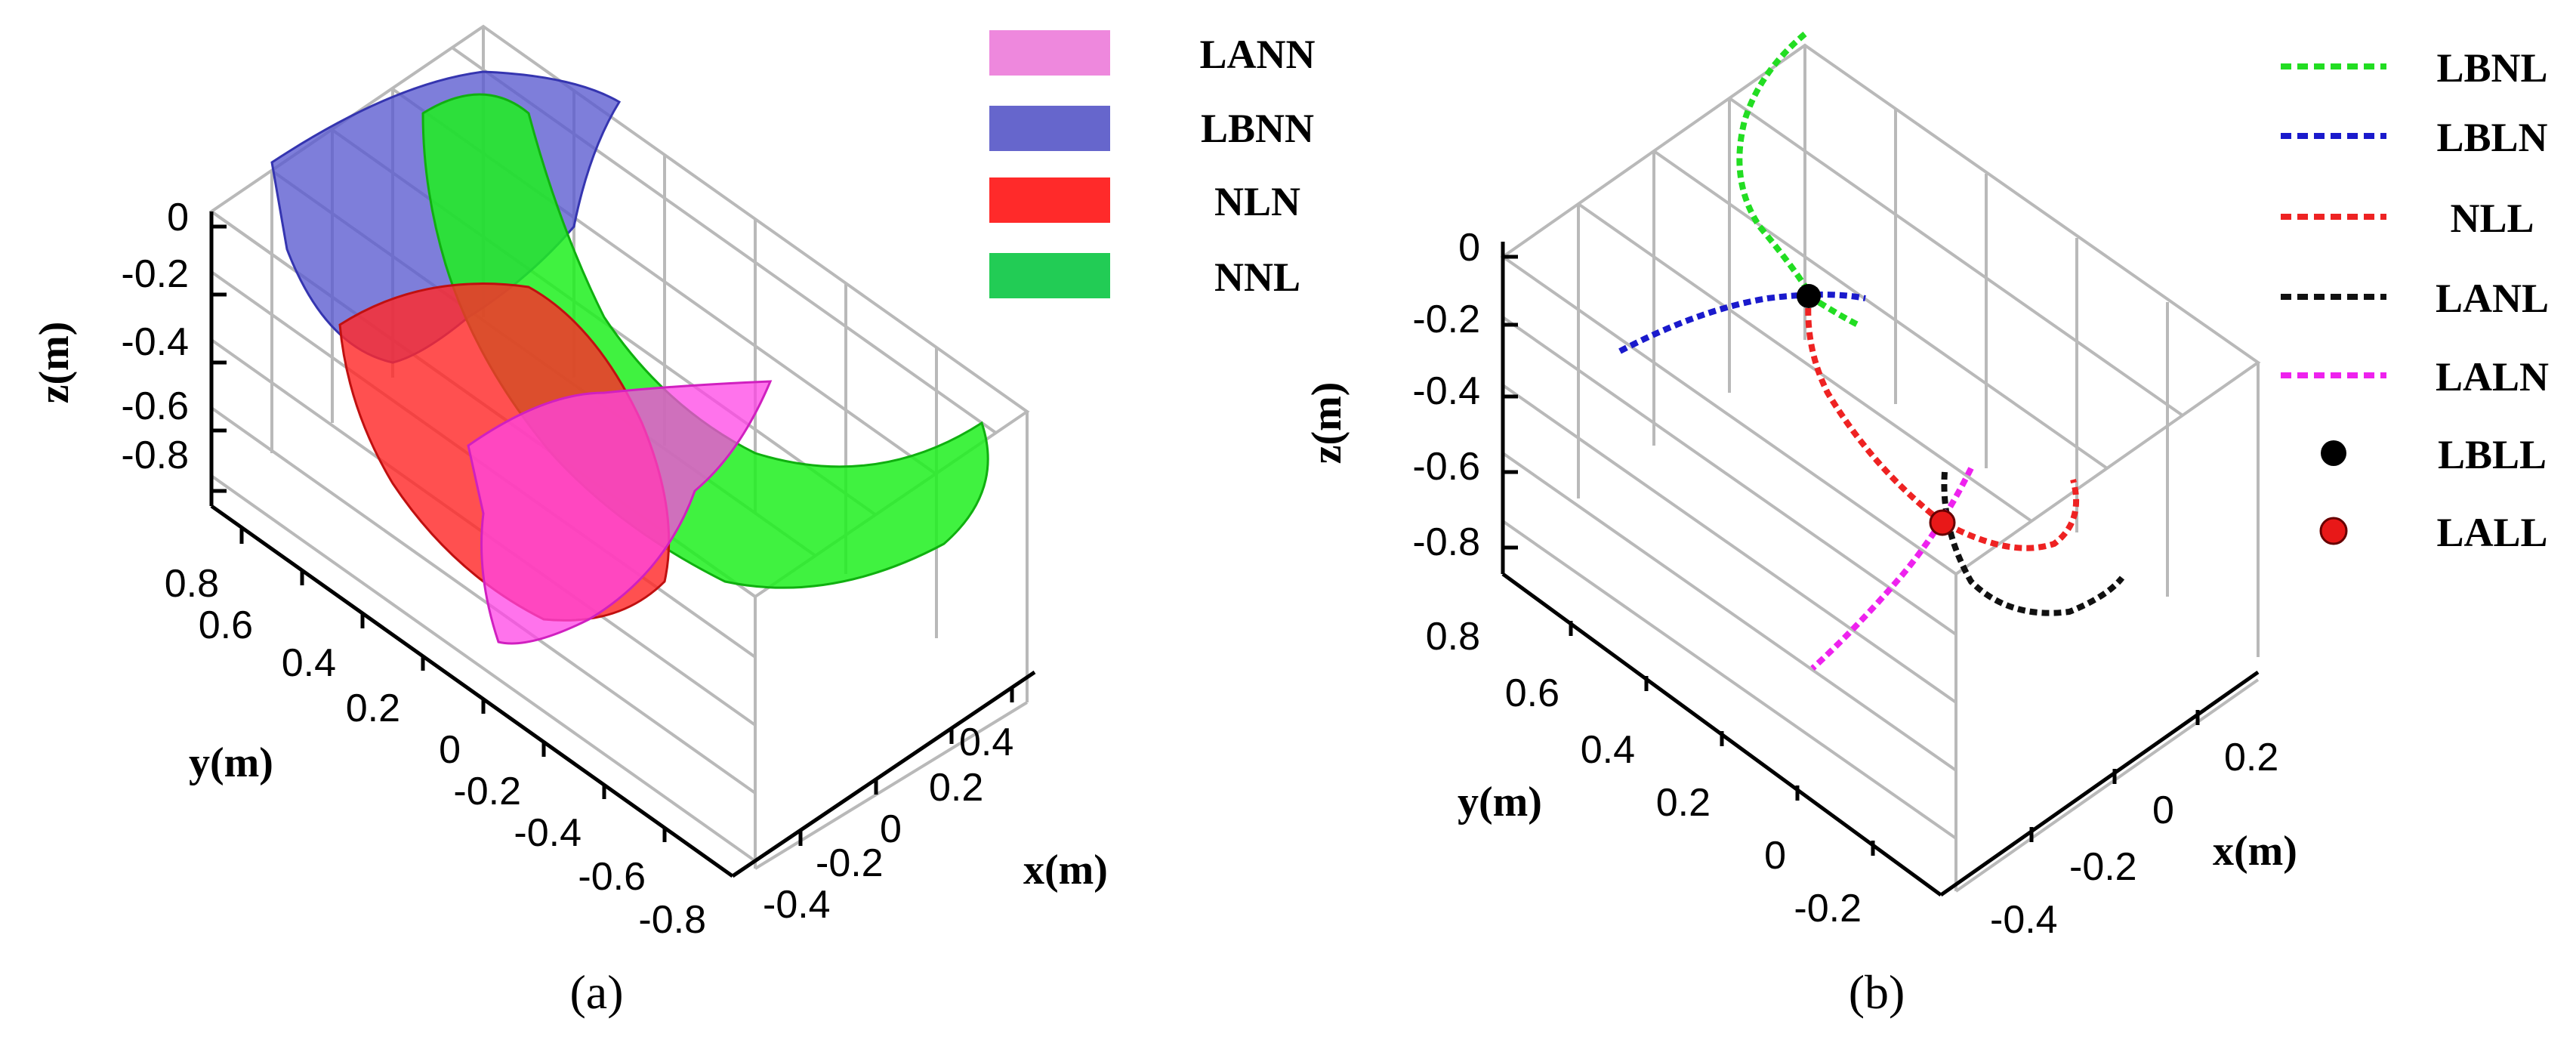 Image resolution: width=2576 pixels, height=1040 pixels. Describe the element at coordinates (1257, 128) in the screenshot. I see `legend-label-lbnn: LBNN` at that location.